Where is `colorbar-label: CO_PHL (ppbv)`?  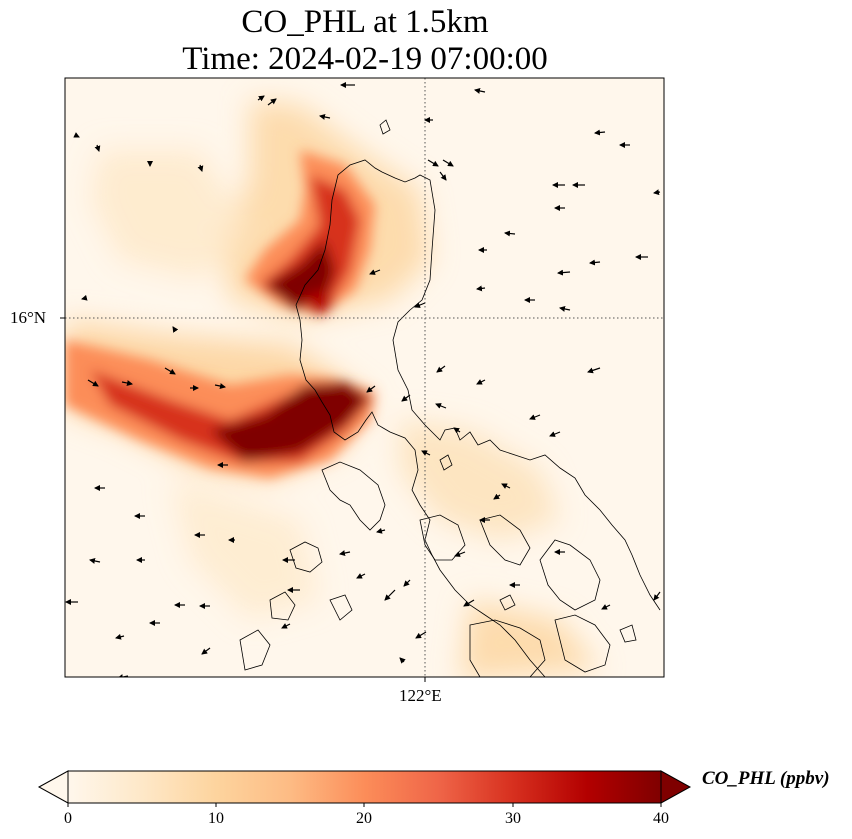
colorbar-label: CO_PHL (ppbv) is located at coordinates (766, 778).